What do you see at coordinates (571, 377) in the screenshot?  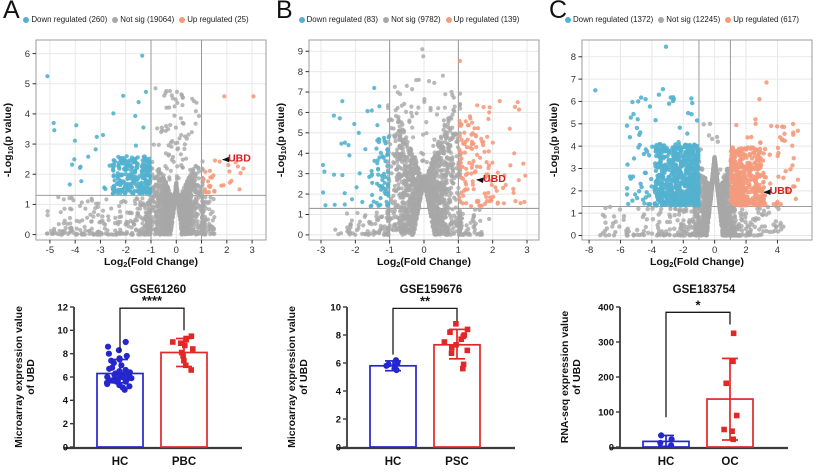 I see `y-axis-title: RNA-seq expression valueof UBD` at bounding box center [571, 377].